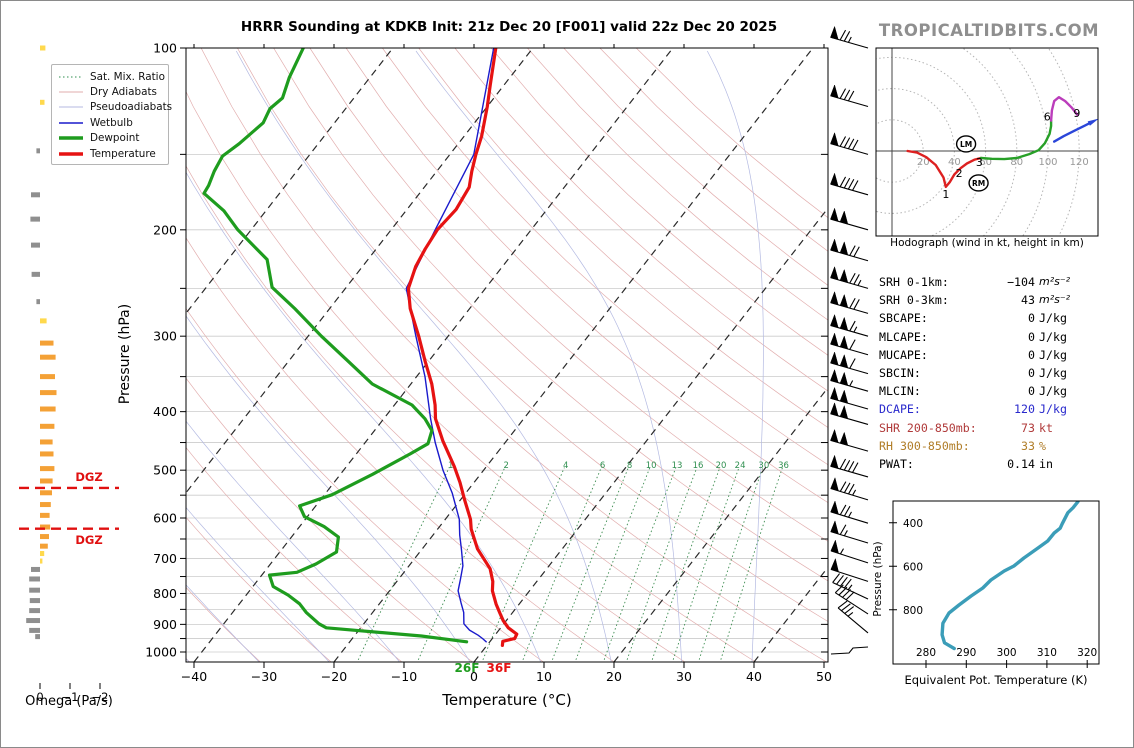 The image size is (1134, 748). Describe the element at coordinates (914, 282) in the screenshot. I see `stat-label: SRH 0-1km:` at that location.